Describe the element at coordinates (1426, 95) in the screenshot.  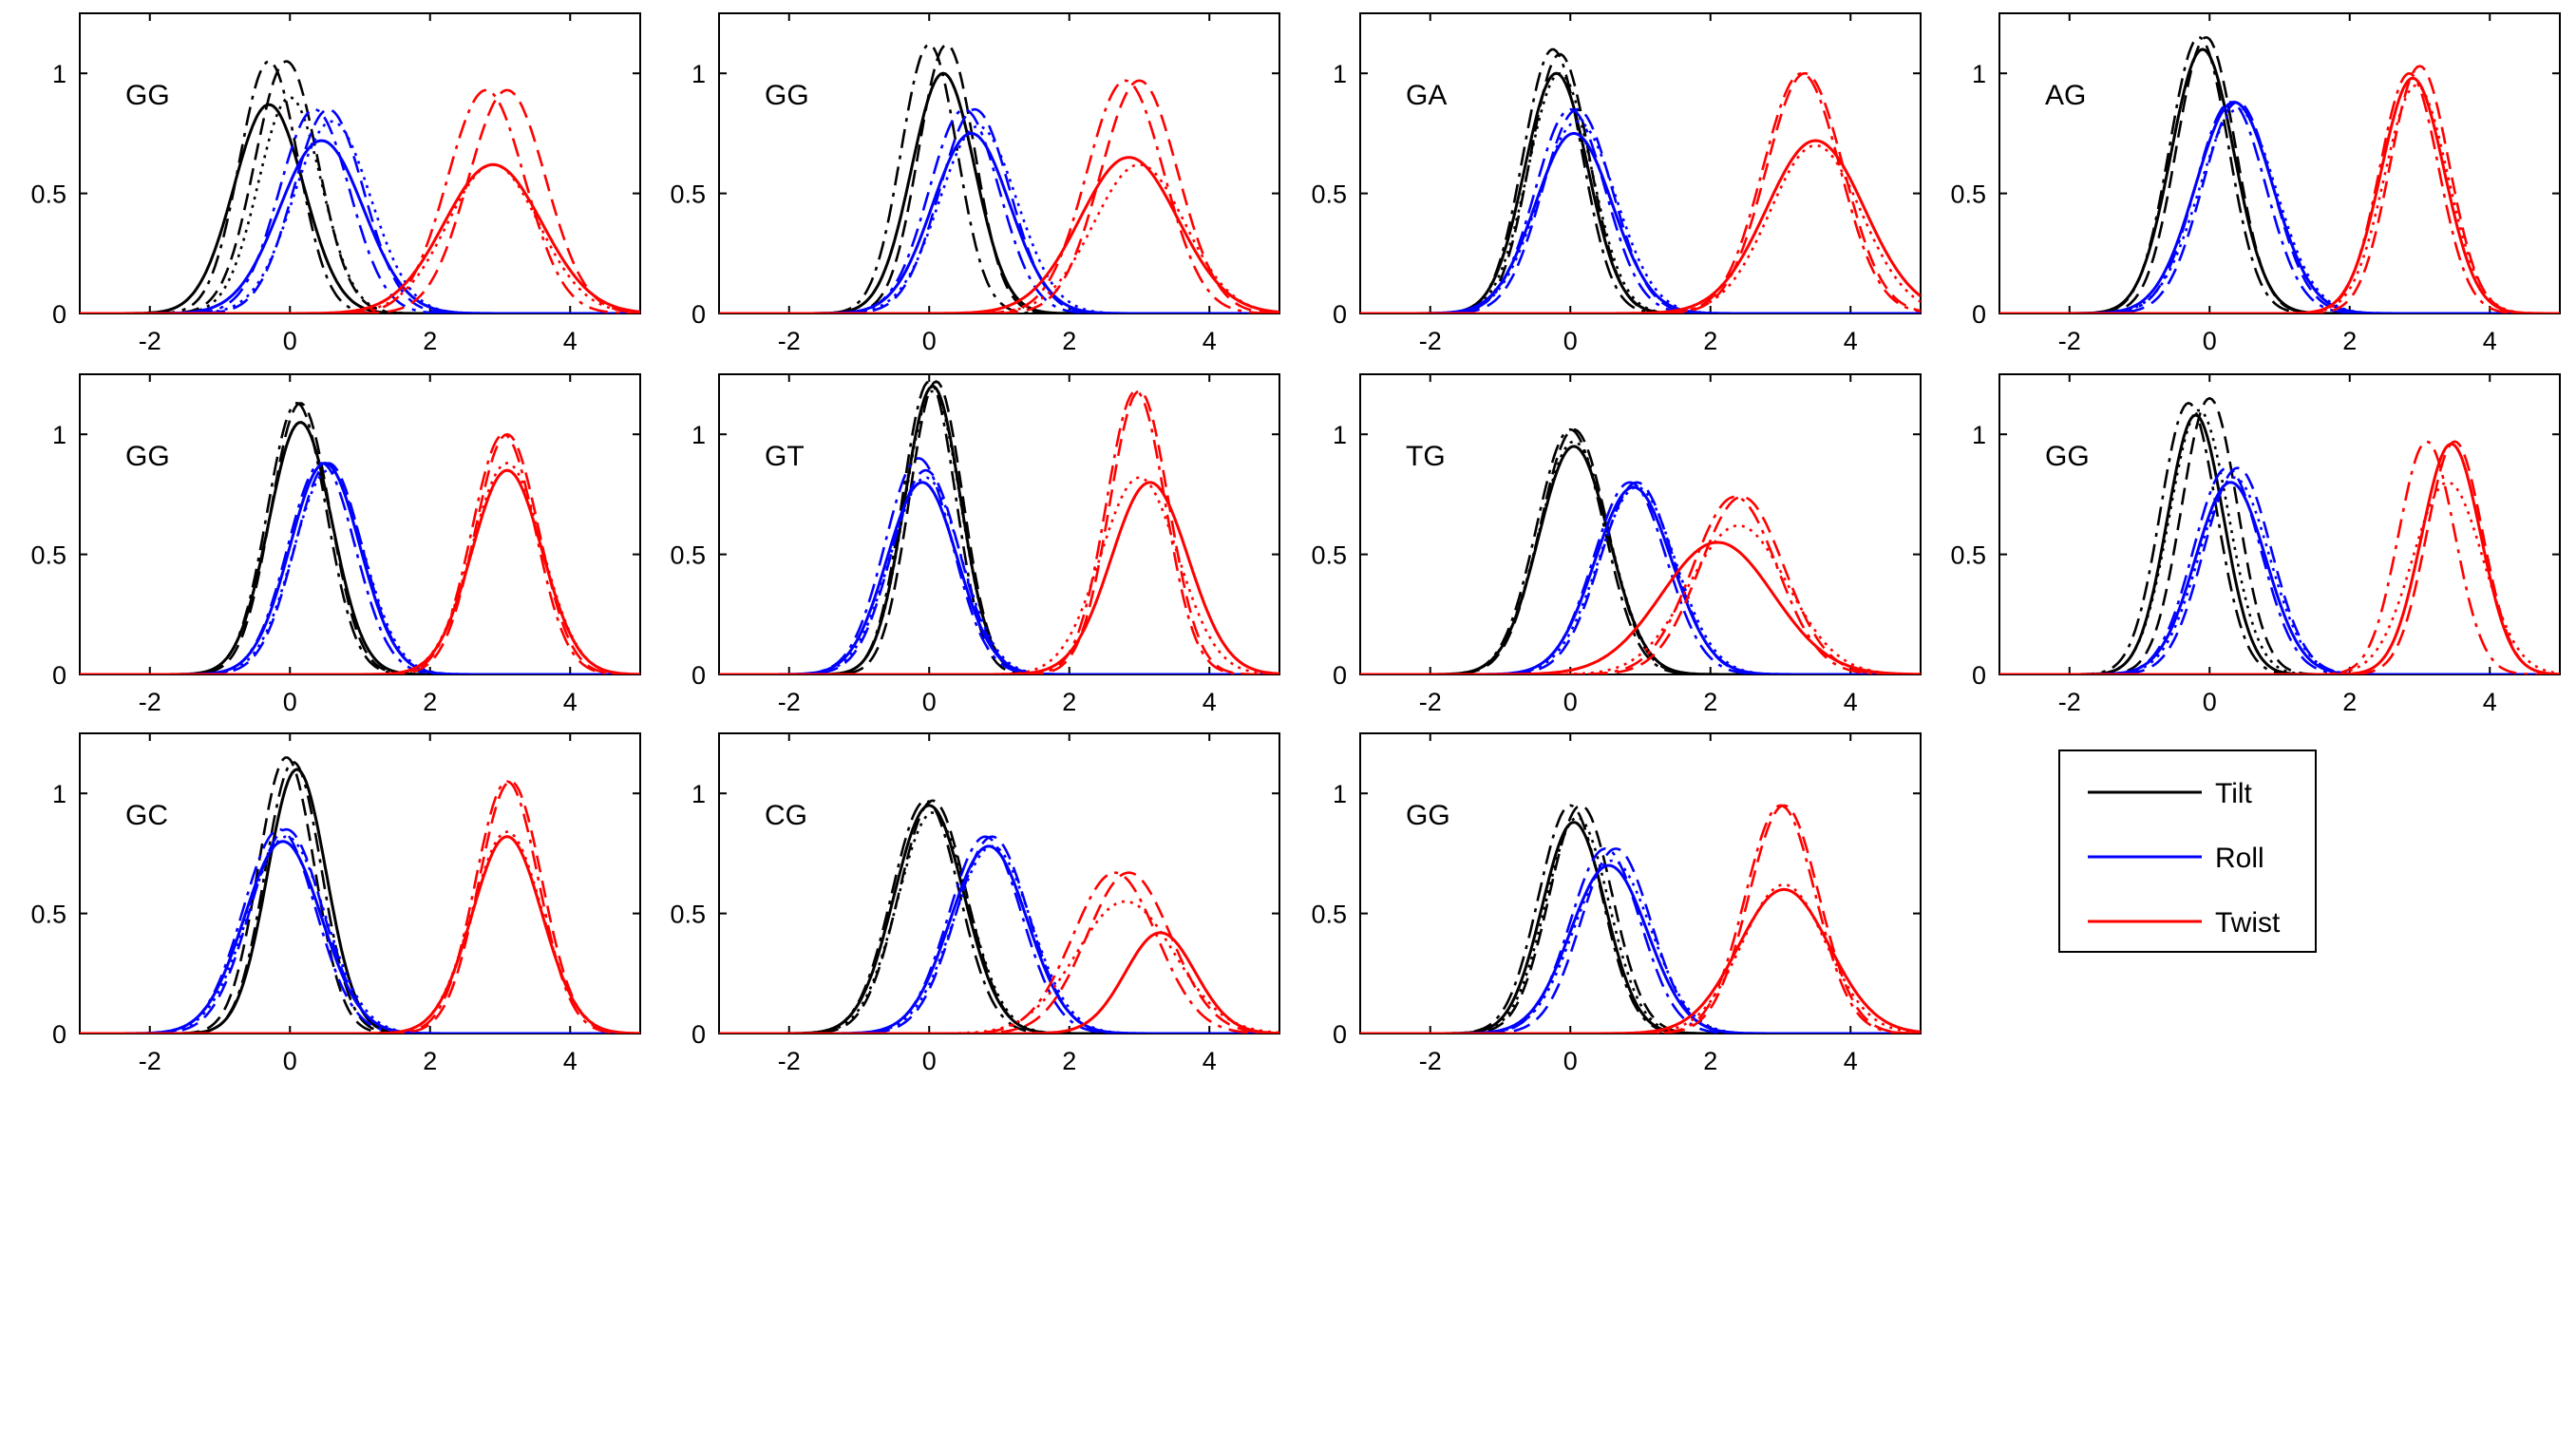
I see `panel-label: GA` at that location.